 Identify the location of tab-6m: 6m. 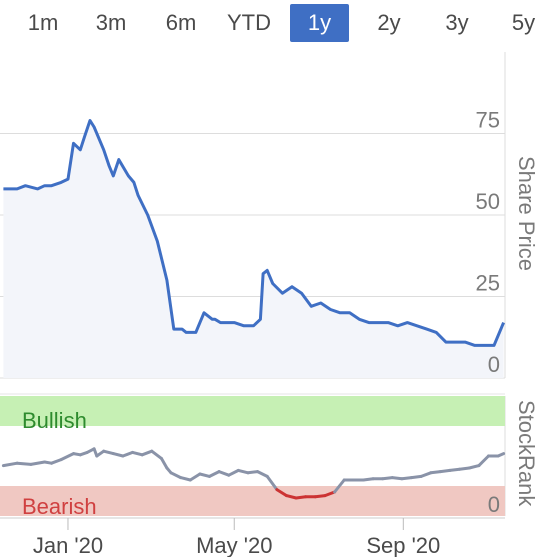
(181, 22).